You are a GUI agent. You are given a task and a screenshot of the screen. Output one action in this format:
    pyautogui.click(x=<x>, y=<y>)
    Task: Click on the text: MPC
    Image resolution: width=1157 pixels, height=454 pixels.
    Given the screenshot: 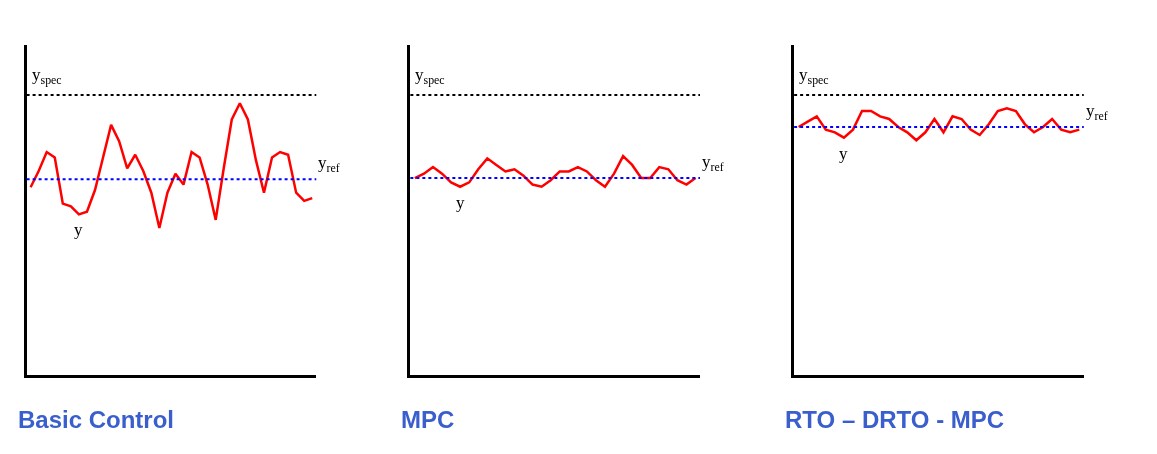 What is the action you would take?
    pyautogui.click(x=428, y=419)
    